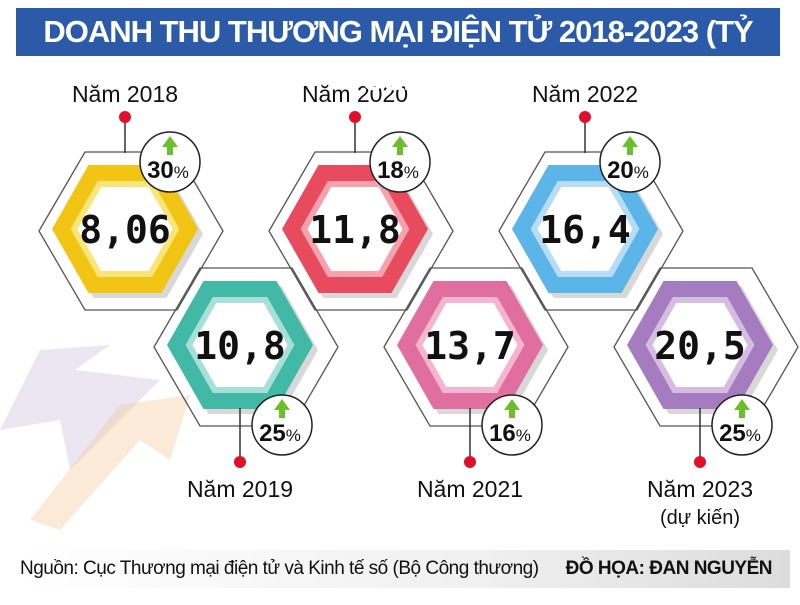 Image resolution: width=800 pixels, height=605 pixels. Describe the element at coordinates (700, 518) in the screenshot. I see `note-label: (dự kiến)` at that location.